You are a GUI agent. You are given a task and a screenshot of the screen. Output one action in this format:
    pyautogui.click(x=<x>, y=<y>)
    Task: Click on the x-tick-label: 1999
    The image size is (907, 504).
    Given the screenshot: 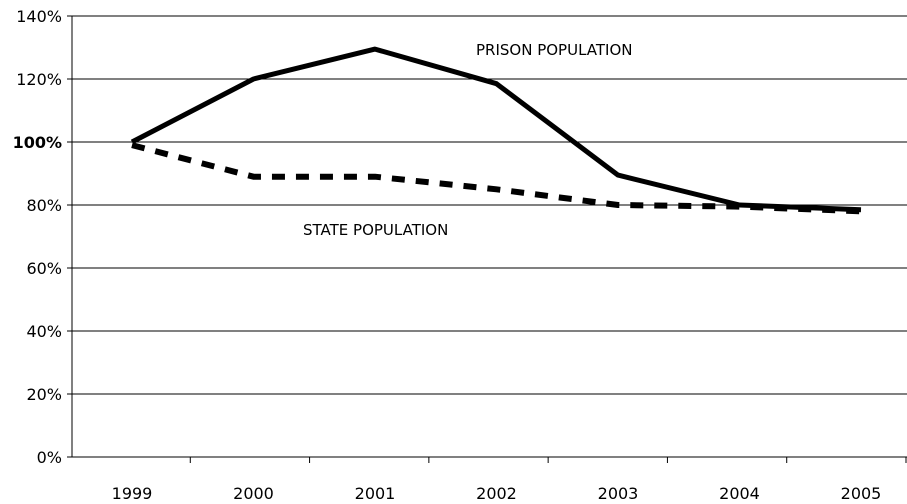 What is the action you would take?
    pyautogui.click(x=132, y=493)
    